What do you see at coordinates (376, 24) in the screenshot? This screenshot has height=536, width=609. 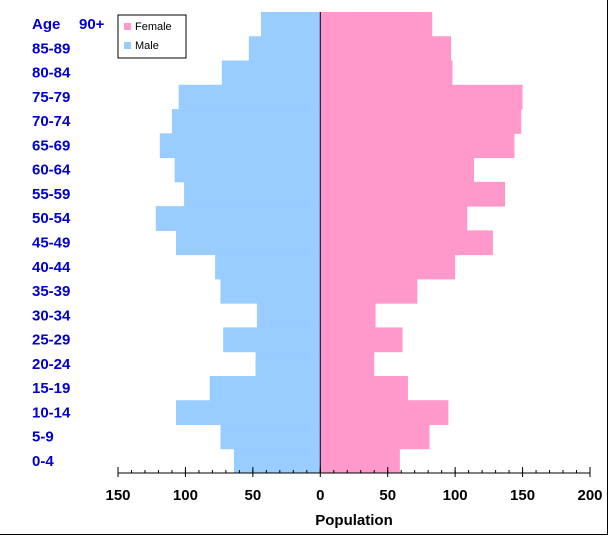 I see `female-bar-90+` at bounding box center [376, 24].